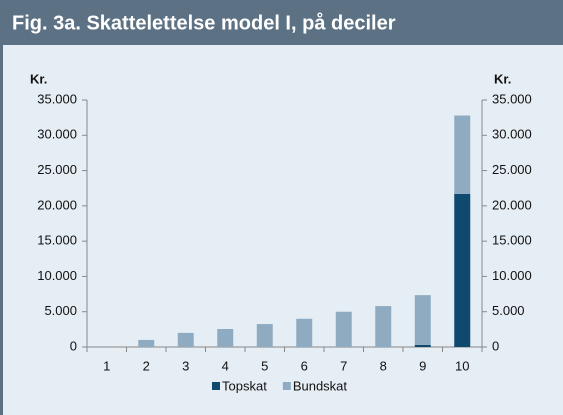 This screenshot has height=415, width=563. What do you see at coordinates (185, 365) in the screenshot?
I see `x-tick-label: 3` at bounding box center [185, 365].